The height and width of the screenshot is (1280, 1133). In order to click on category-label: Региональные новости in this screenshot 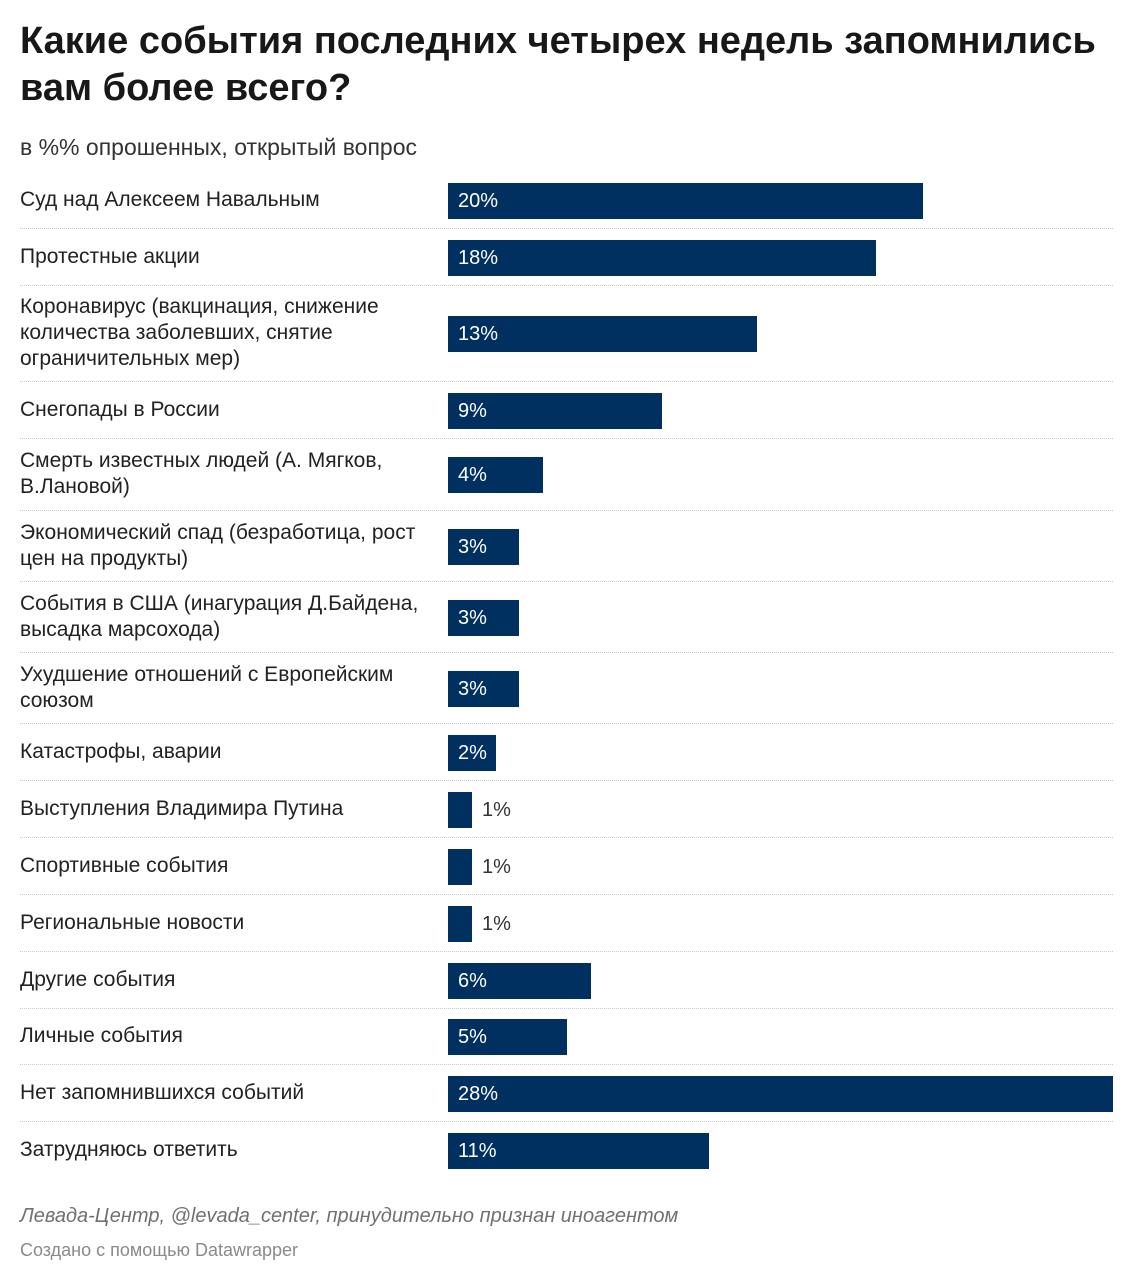, I will do `click(132, 922)`.